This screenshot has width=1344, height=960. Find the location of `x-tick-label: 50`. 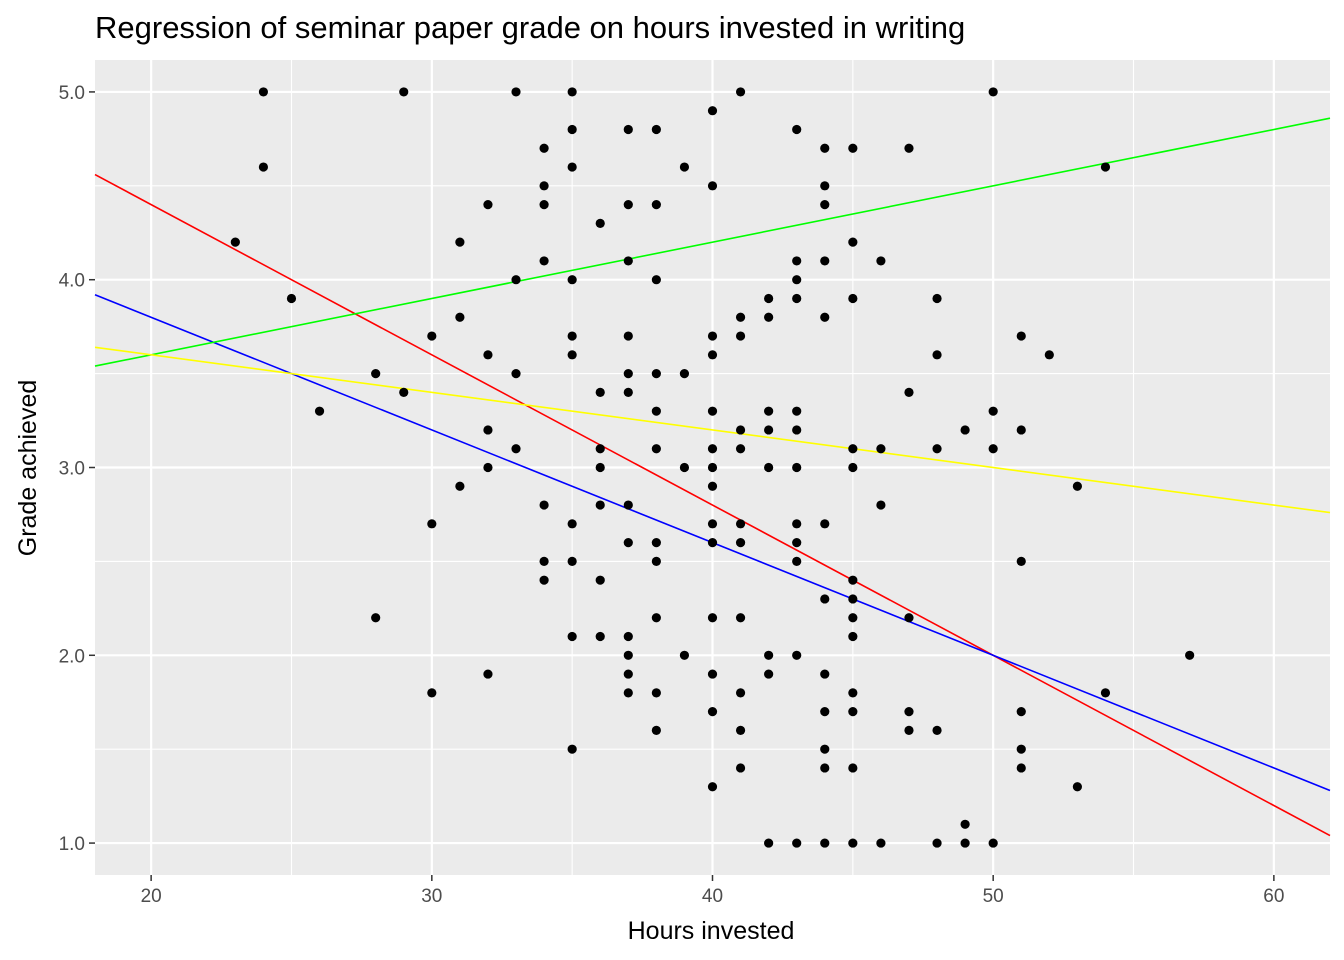

x-tick-label: 50 is located at coordinates (993, 896).